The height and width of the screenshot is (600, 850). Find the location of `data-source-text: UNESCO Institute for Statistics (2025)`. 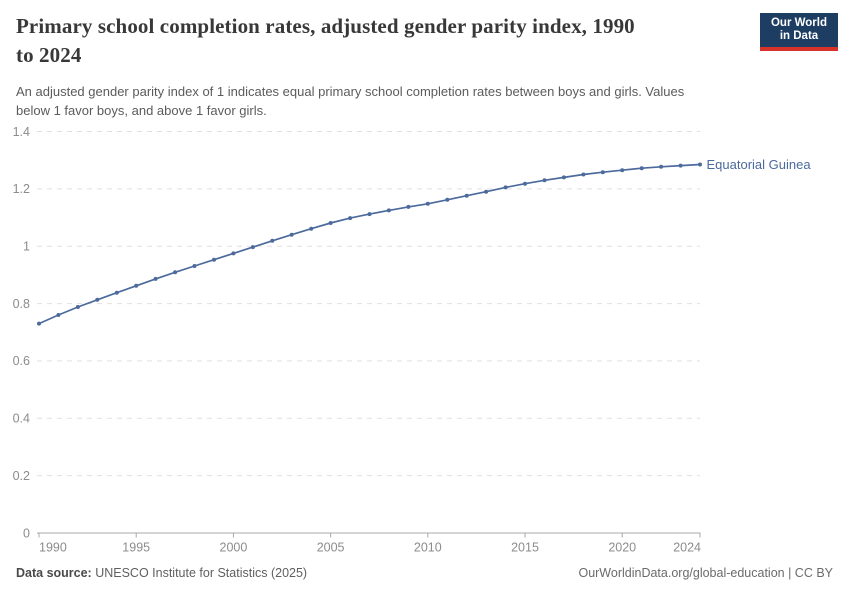

data-source-text: UNESCO Institute for Statistics (2025) is located at coordinates (199, 573).